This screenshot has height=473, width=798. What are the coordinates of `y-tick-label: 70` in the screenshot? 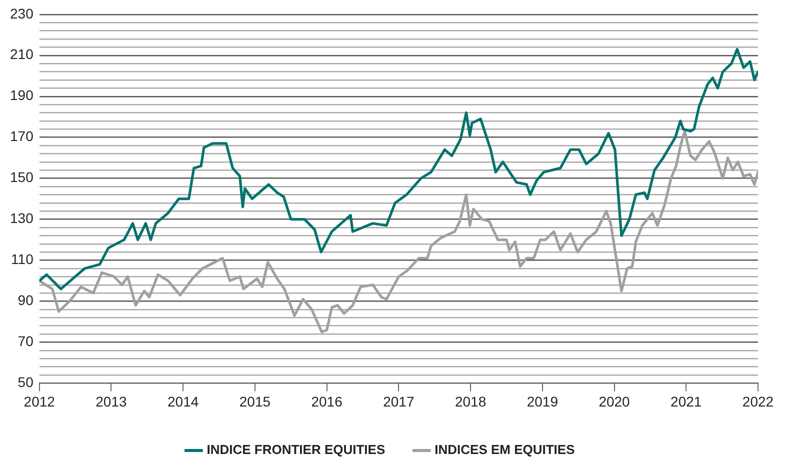 It's located at (26, 341).